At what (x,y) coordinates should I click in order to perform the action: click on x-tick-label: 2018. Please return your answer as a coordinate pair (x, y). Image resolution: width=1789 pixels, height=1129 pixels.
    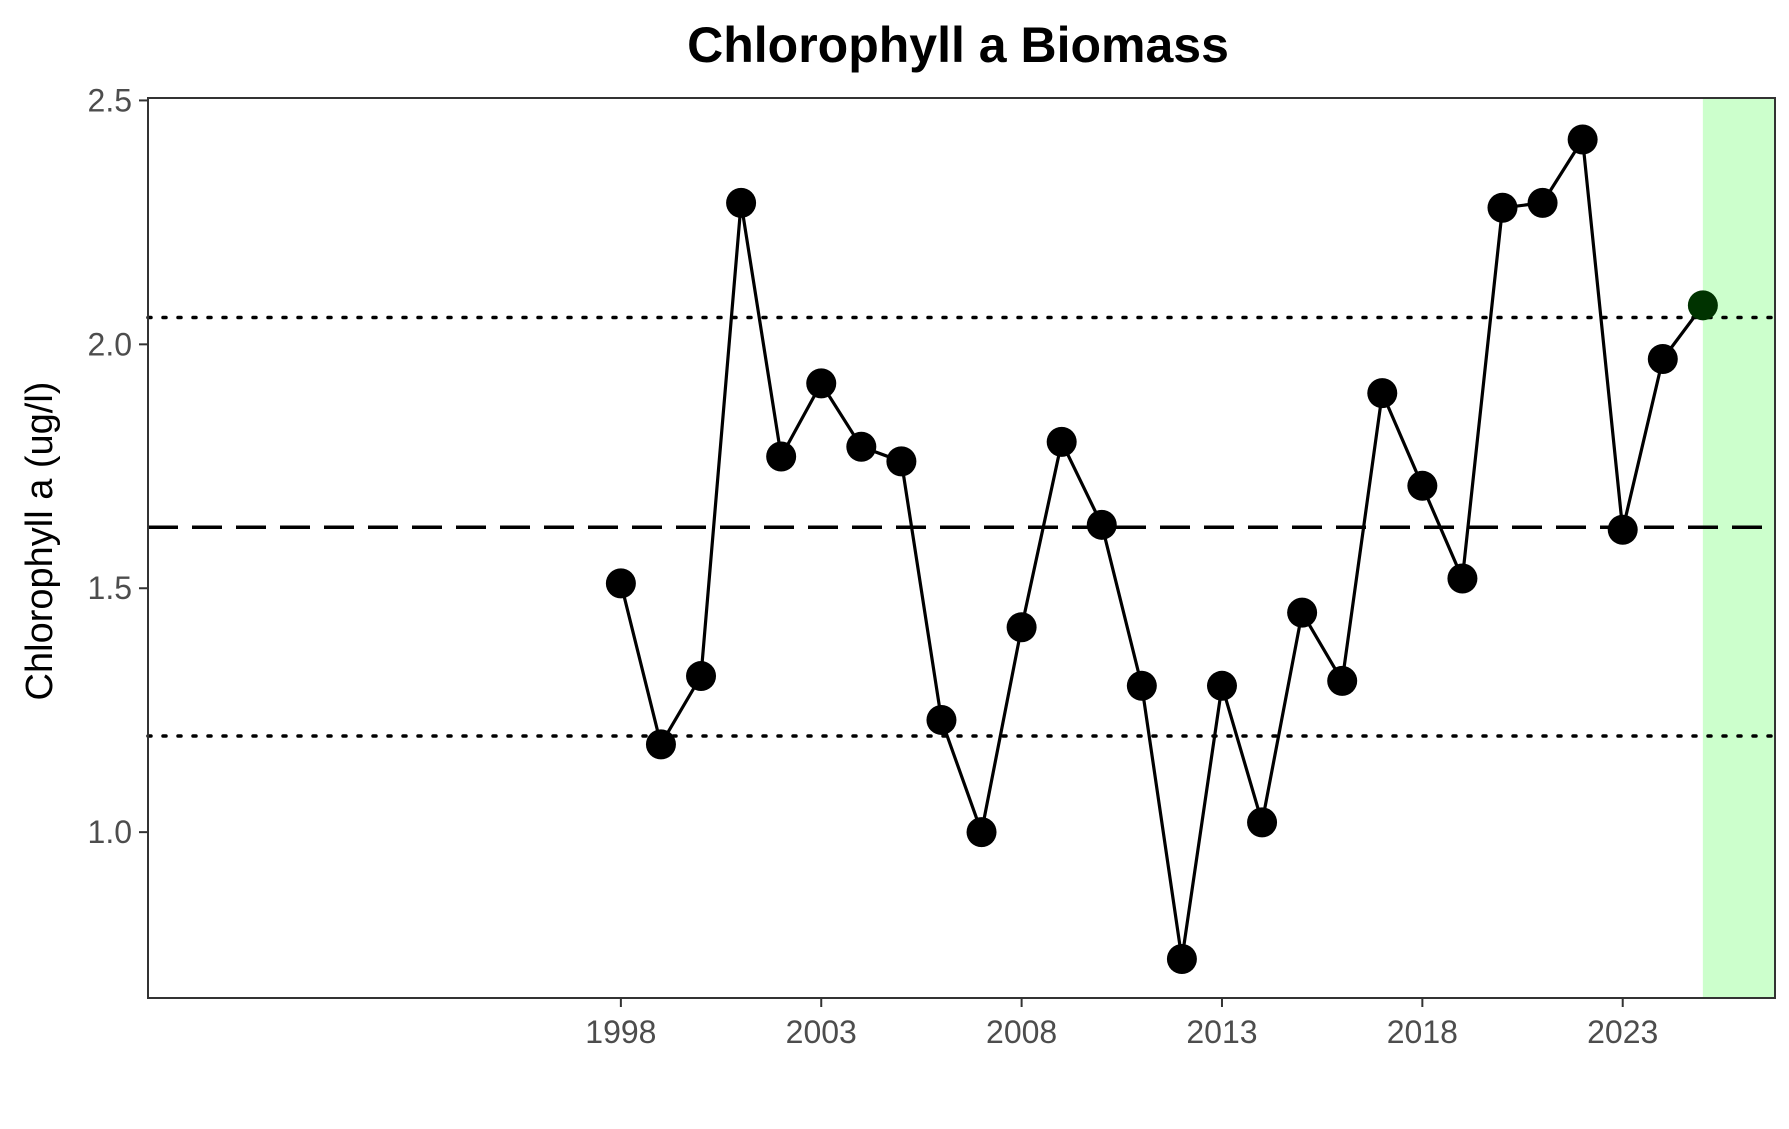
    Looking at the image, I should click on (1422, 1032).